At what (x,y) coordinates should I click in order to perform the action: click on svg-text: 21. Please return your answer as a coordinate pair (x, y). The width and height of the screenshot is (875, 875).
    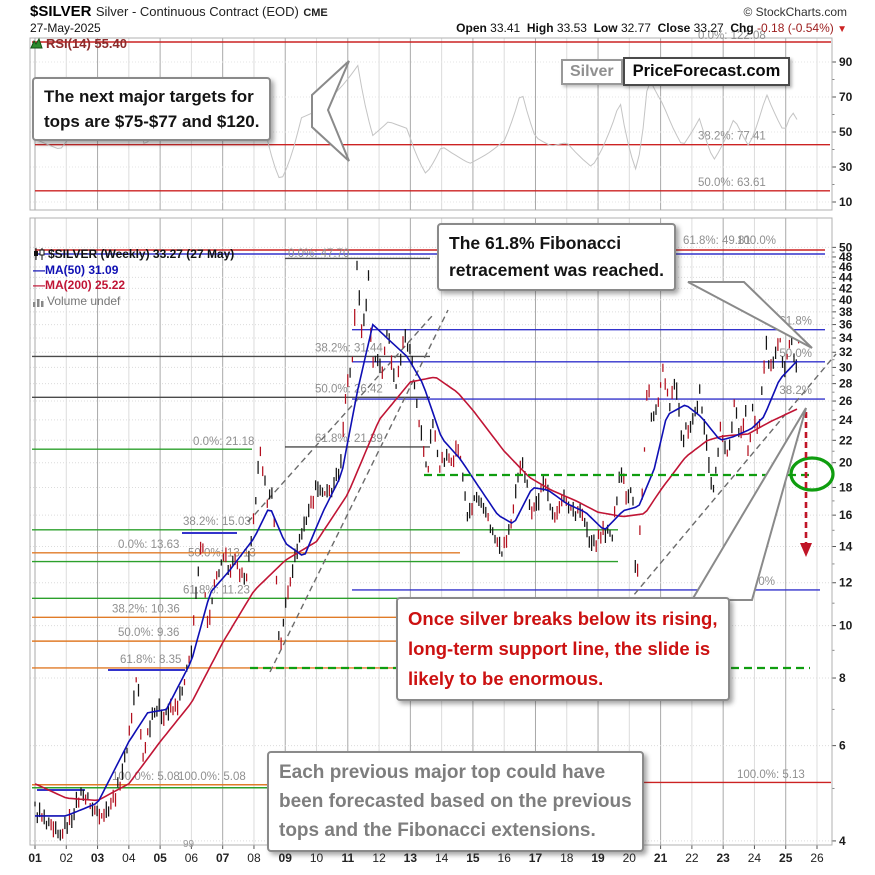
    Looking at the image, I should click on (661, 858).